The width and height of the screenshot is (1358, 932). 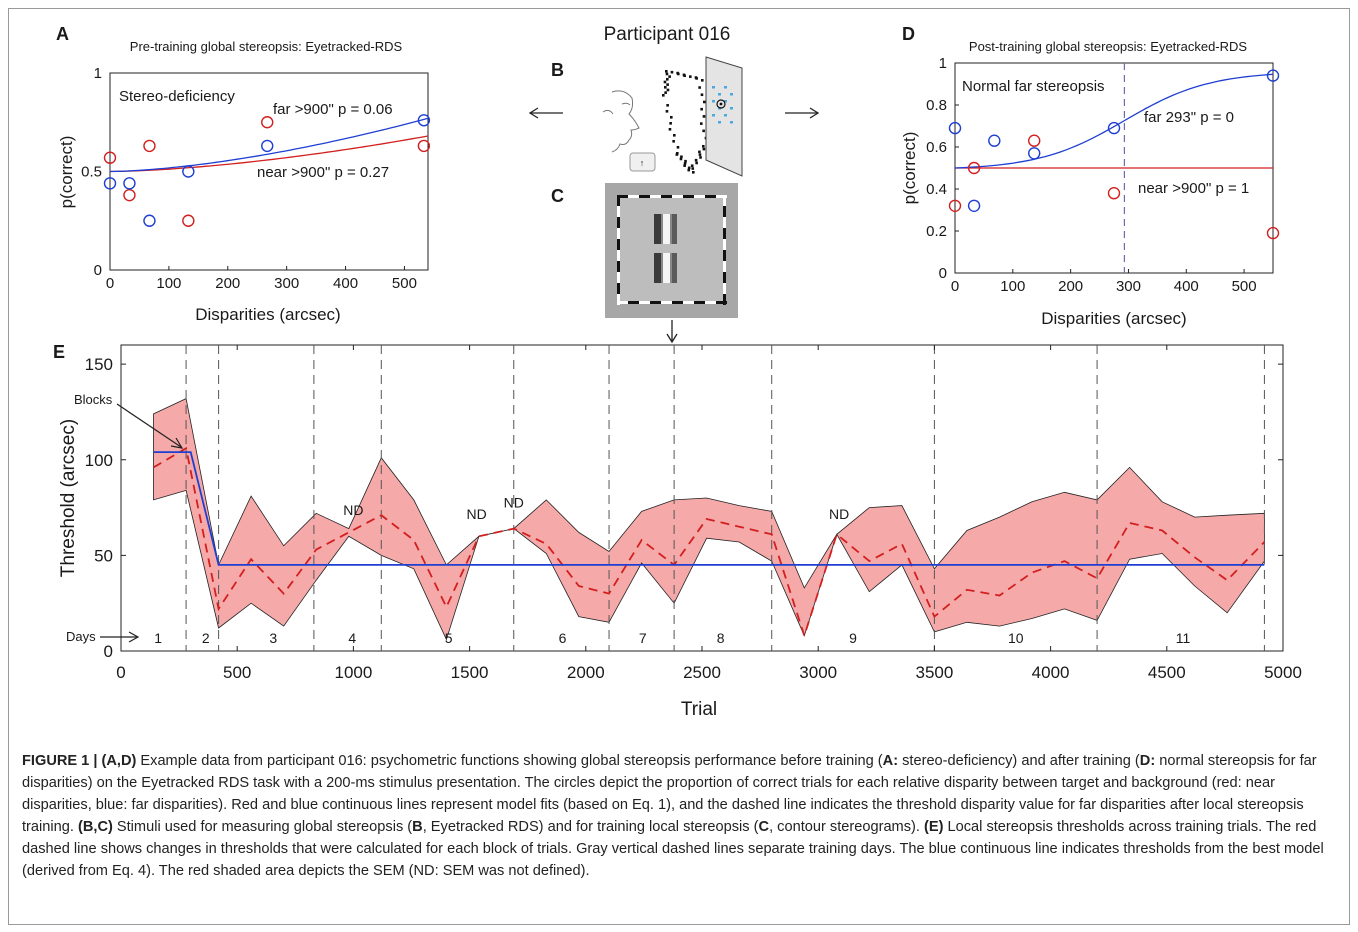 What do you see at coordinates (68, 498) in the screenshot?
I see `panel-e-ylabel: Threshold (arcsec)` at bounding box center [68, 498].